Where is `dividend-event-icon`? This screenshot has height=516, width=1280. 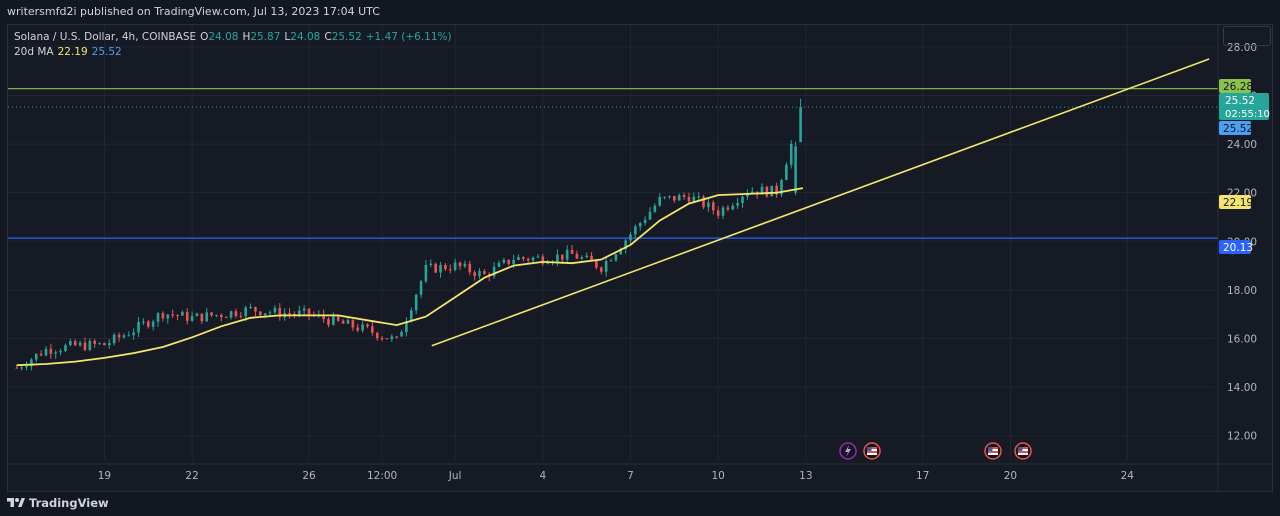 dividend-event-icon is located at coordinates (848, 451).